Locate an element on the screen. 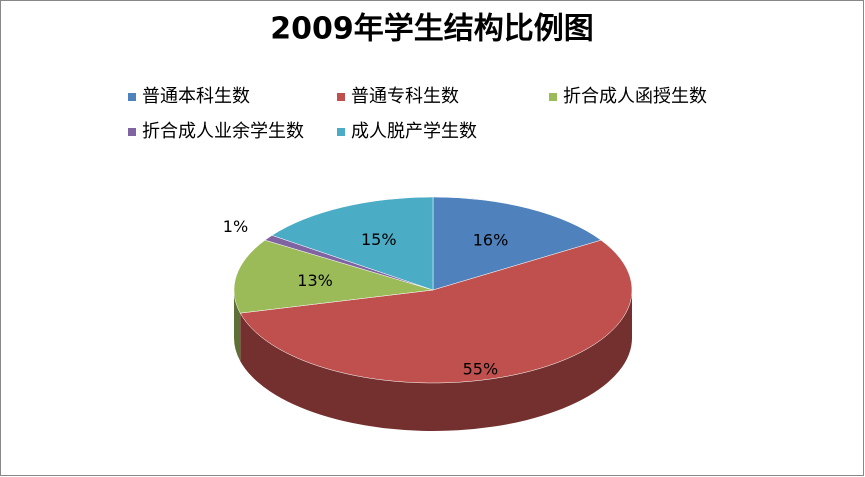 This screenshot has height=477, width=865. legend-label: 普通本科生数 is located at coordinates (196, 96).